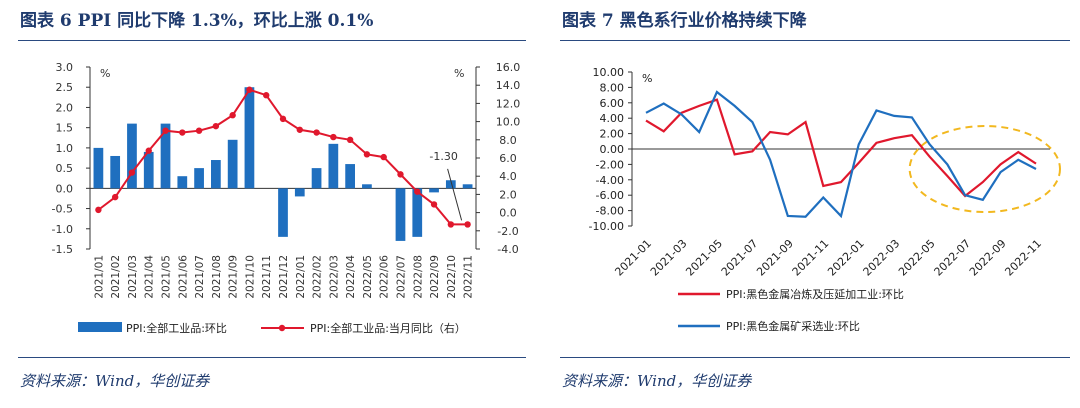 The width and height of the screenshot is (1080, 408). I want to click on x-tick-label: 2021/12, so click(284, 277).